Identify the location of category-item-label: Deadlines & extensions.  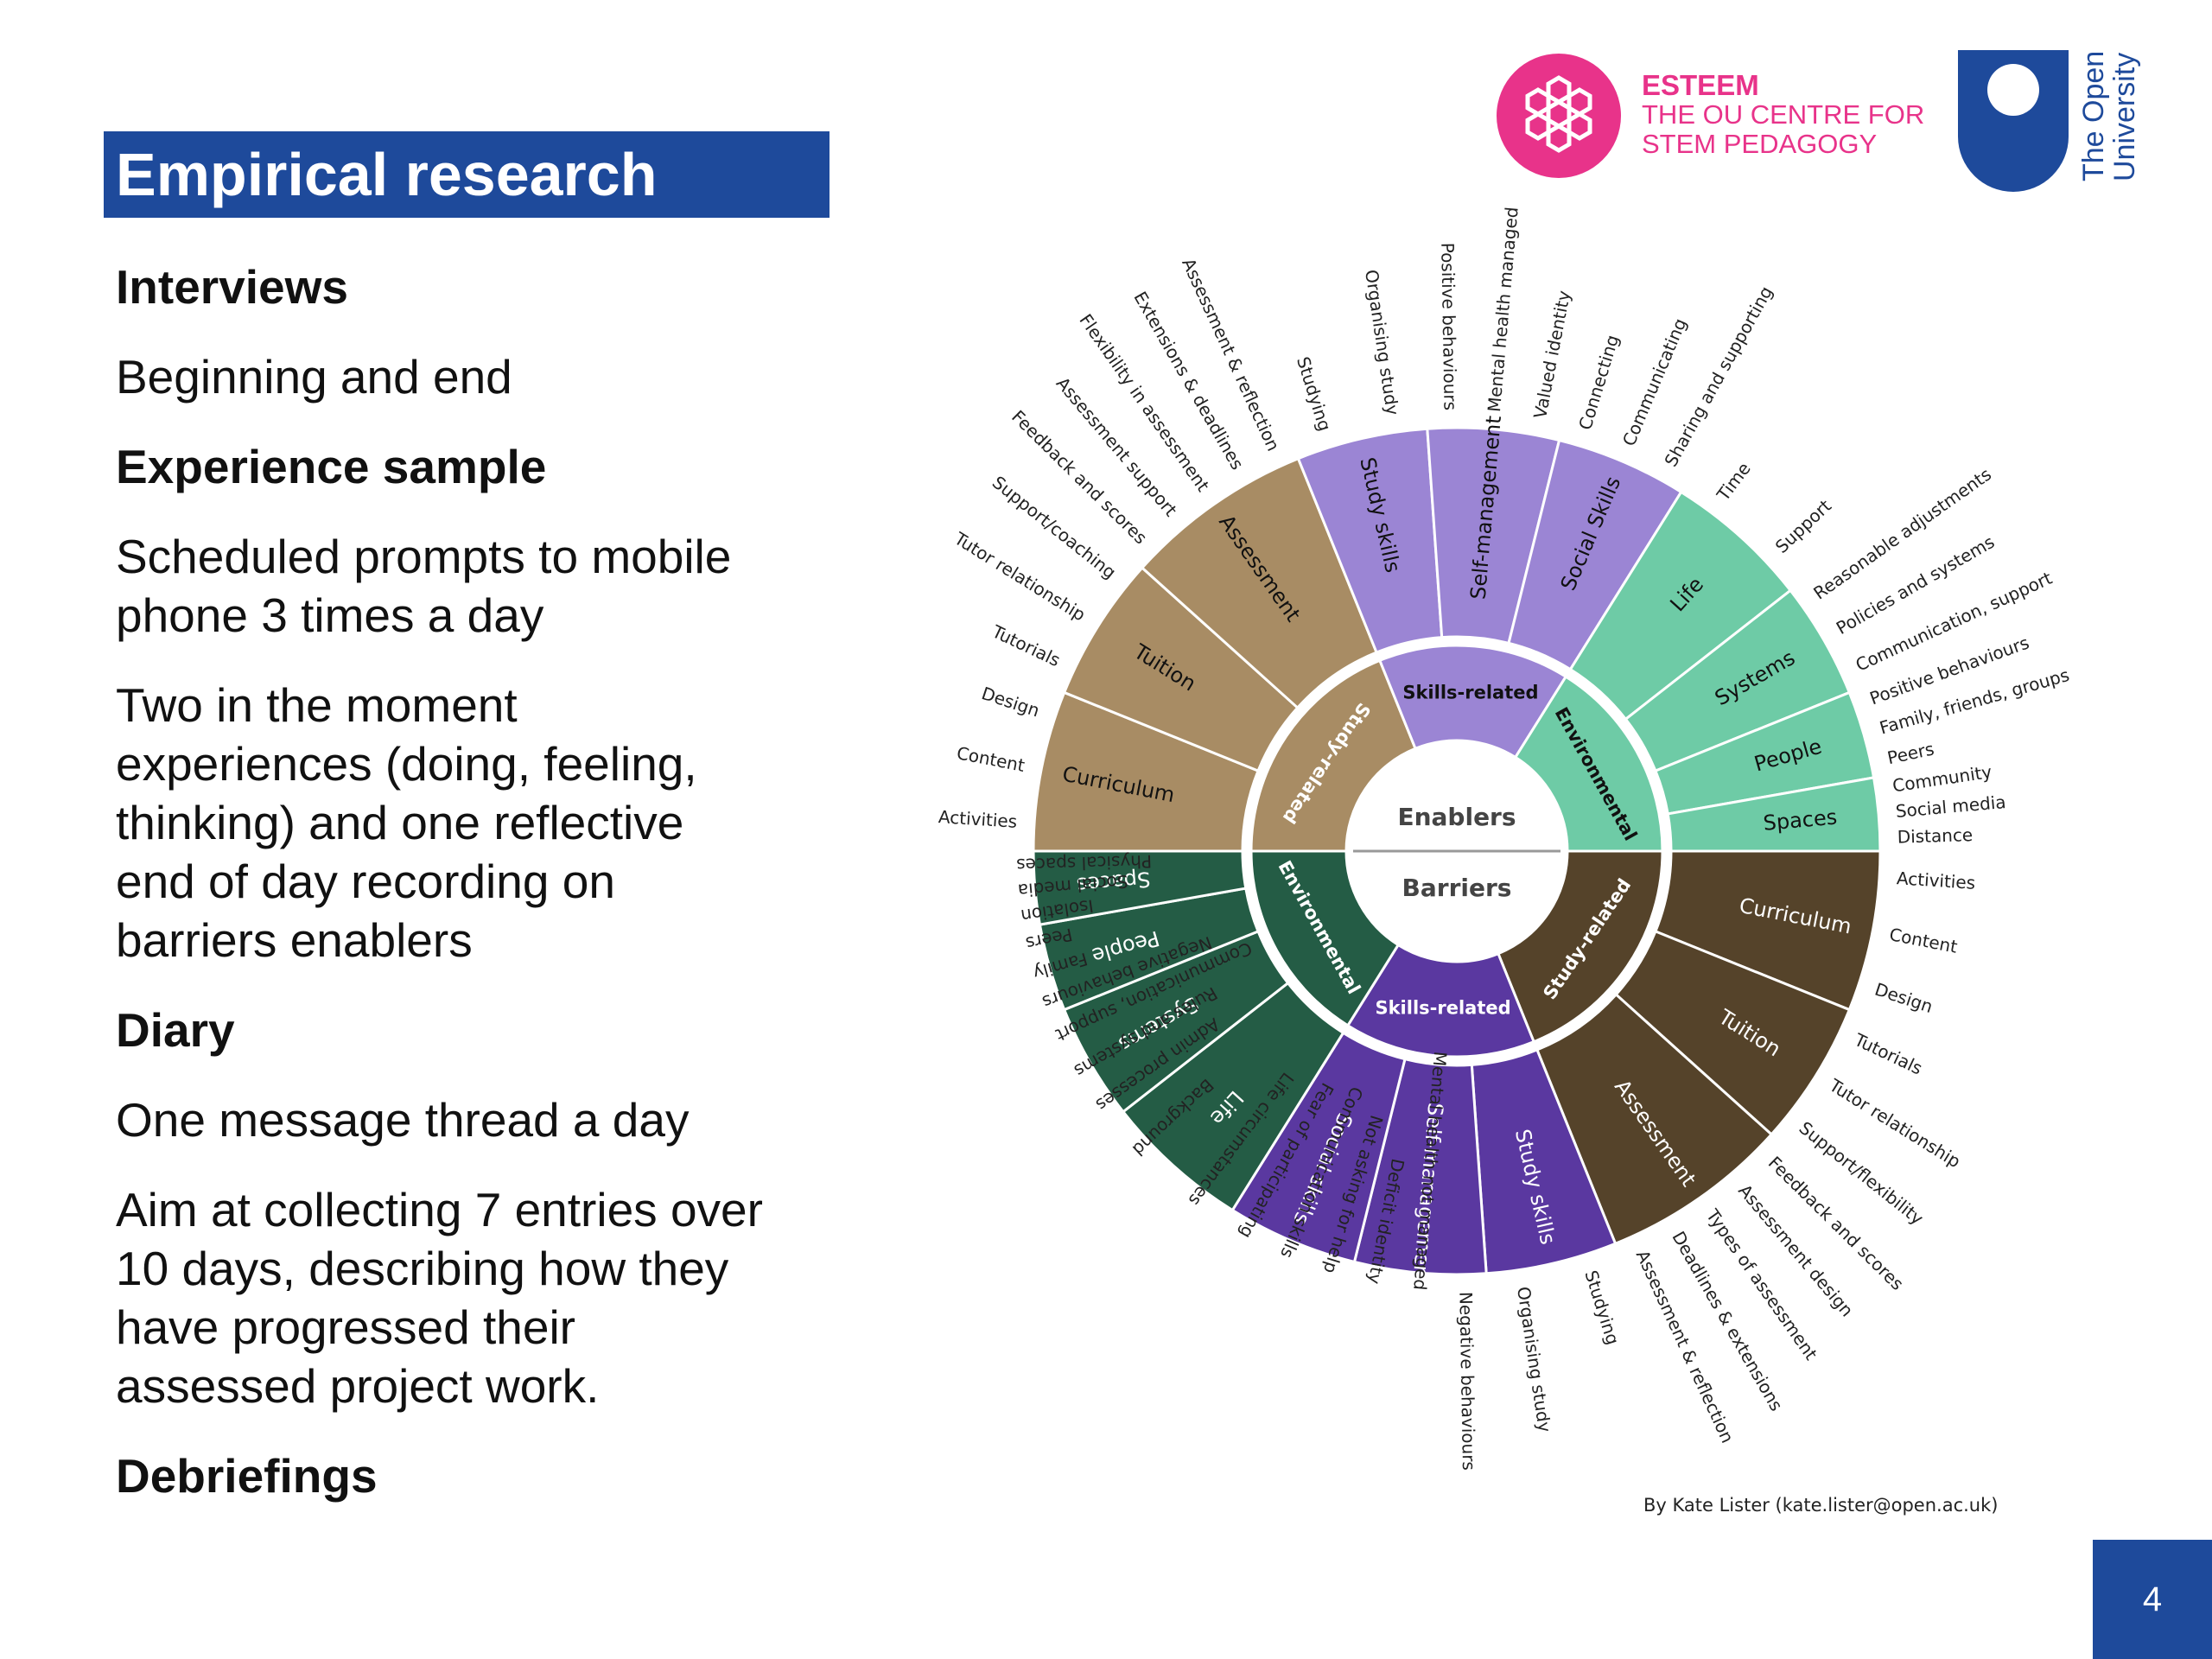
(1727, 1321).